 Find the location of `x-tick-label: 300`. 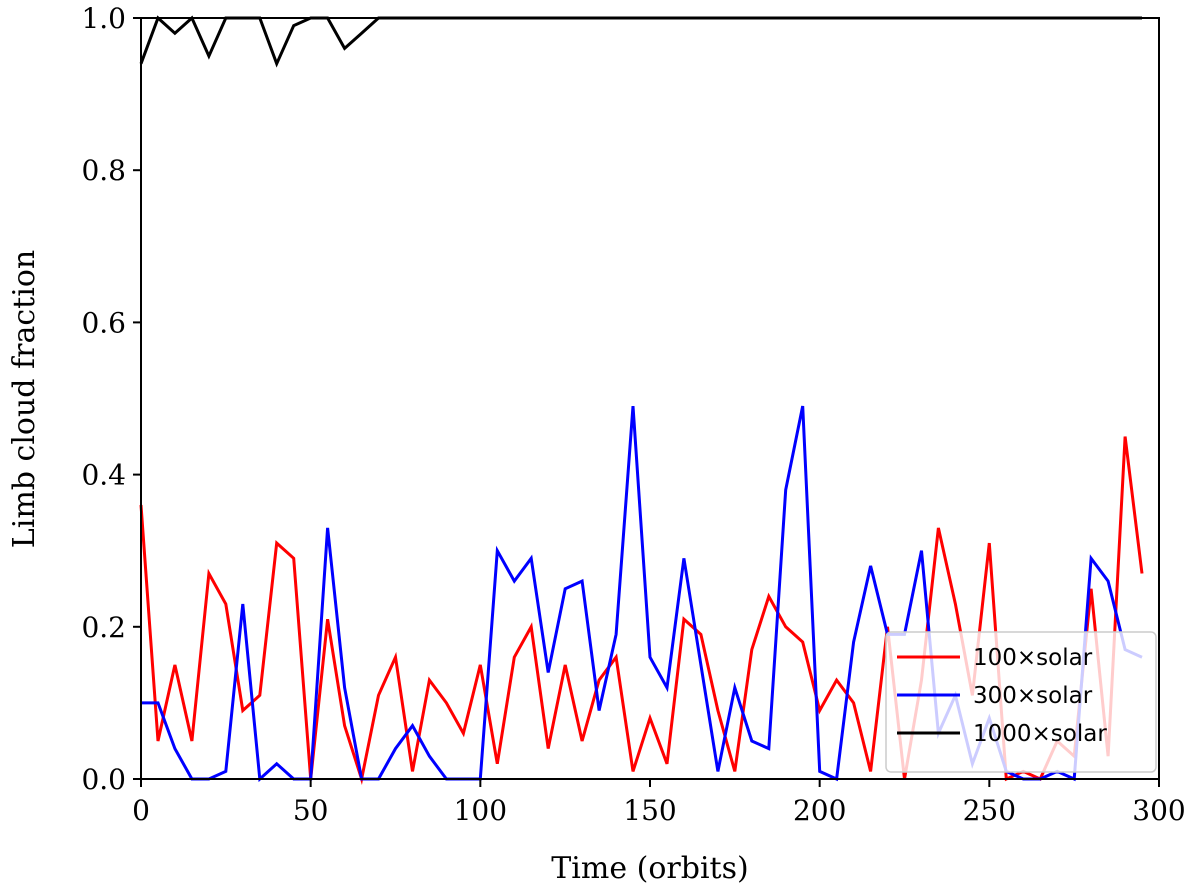

x-tick-label: 300 is located at coordinates (1158, 810).